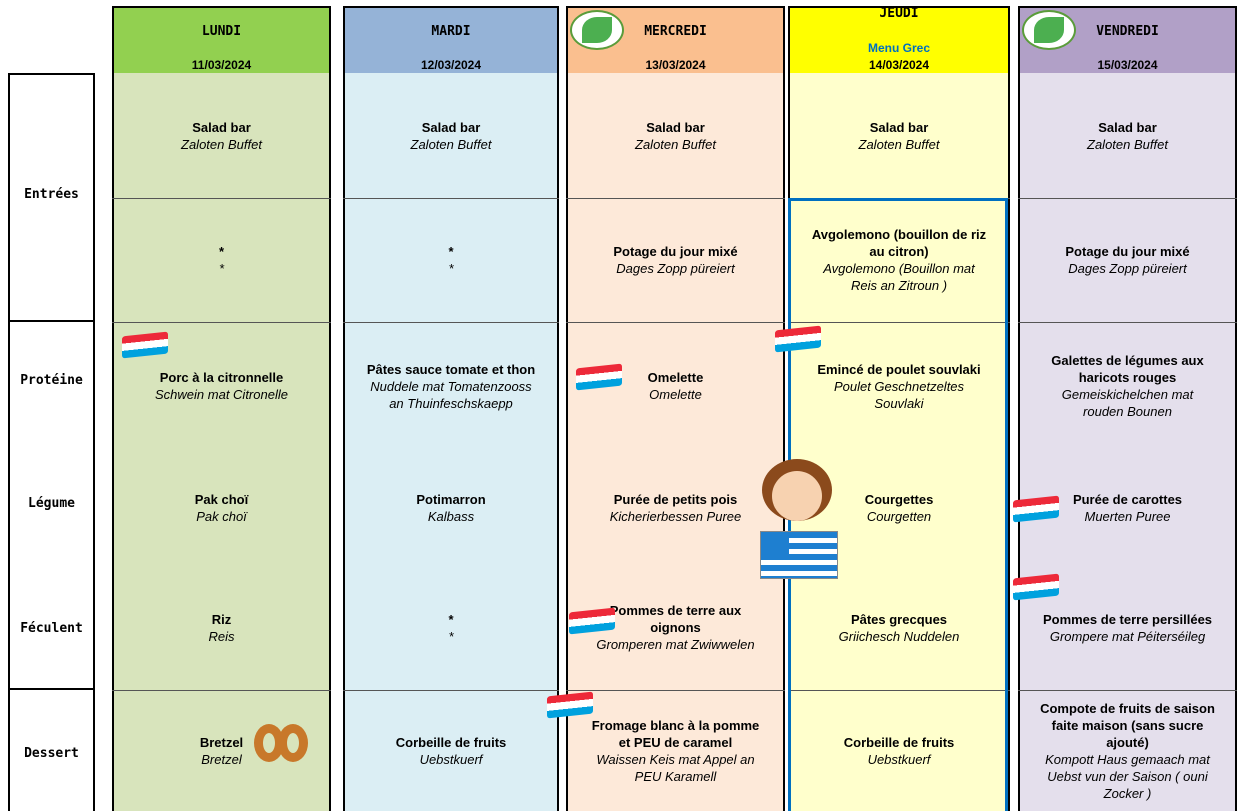 This screenshot has width=1239, height=811. I want to click on dish-lb: Kalbass, so click(451, 516).